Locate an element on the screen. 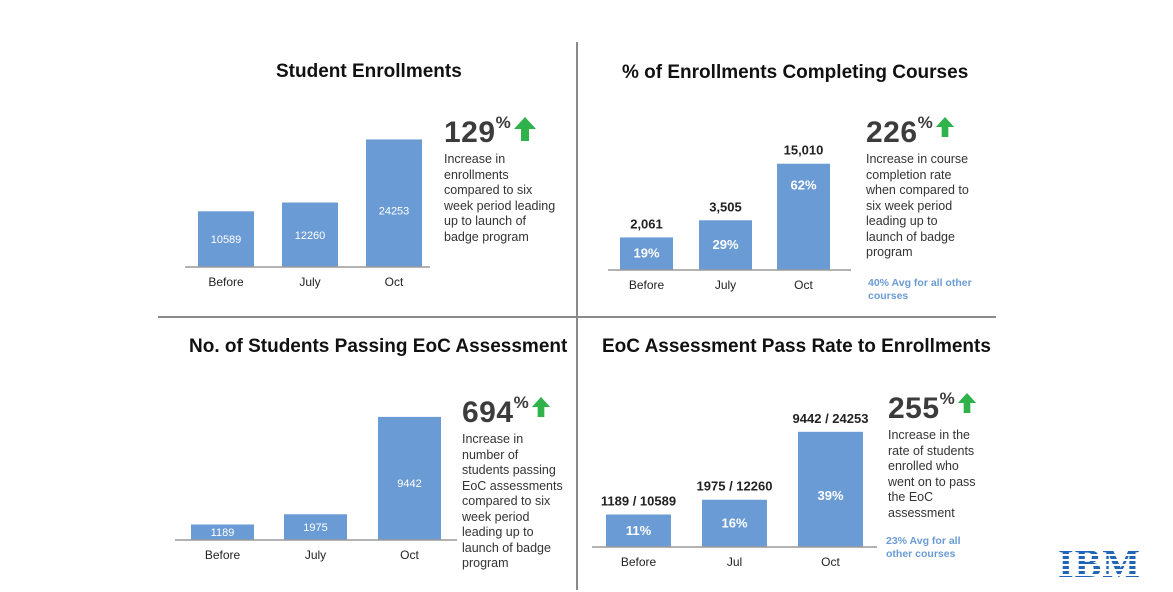 This screenshot has height=592, width=1173. above-label: 2,061 is located at coordinates (646, 223).